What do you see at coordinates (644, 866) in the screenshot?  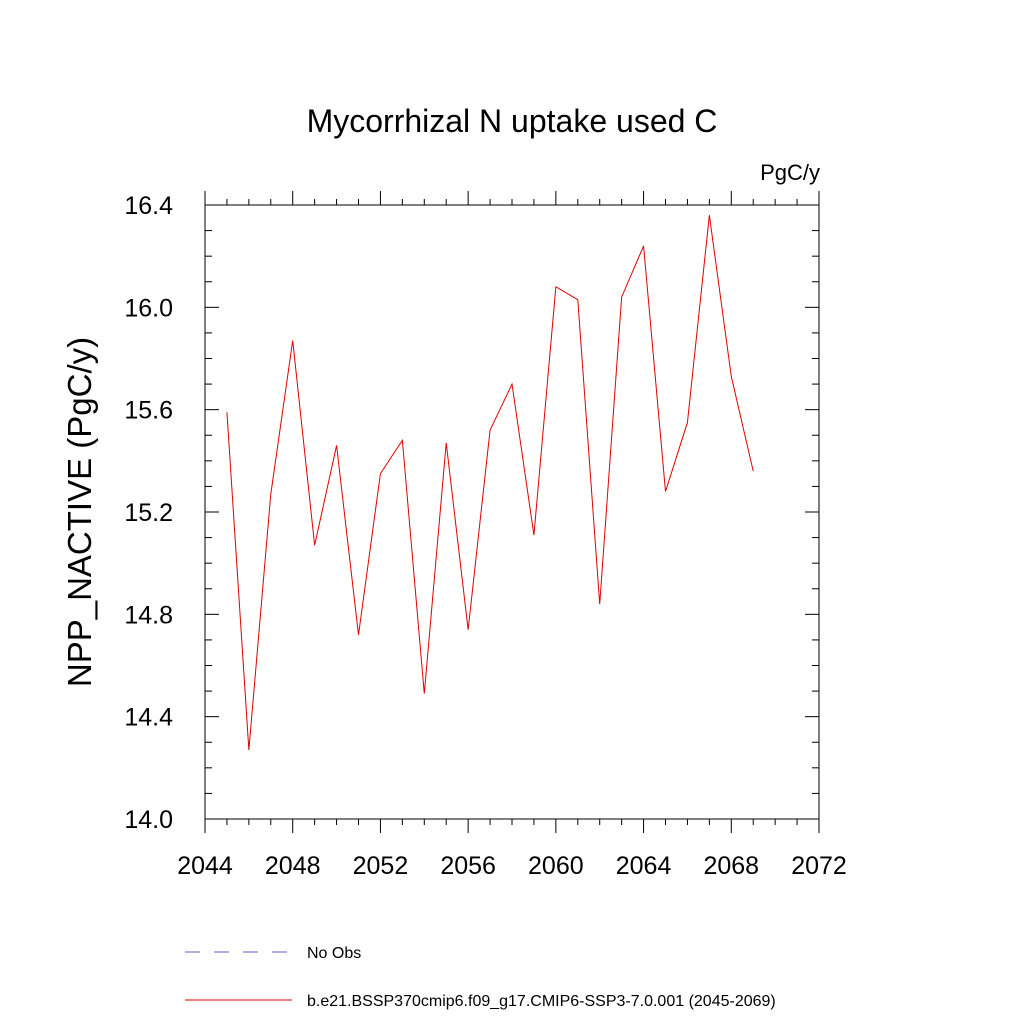 I see `x-tick-label: 2064` at bounding box center [644, 866].